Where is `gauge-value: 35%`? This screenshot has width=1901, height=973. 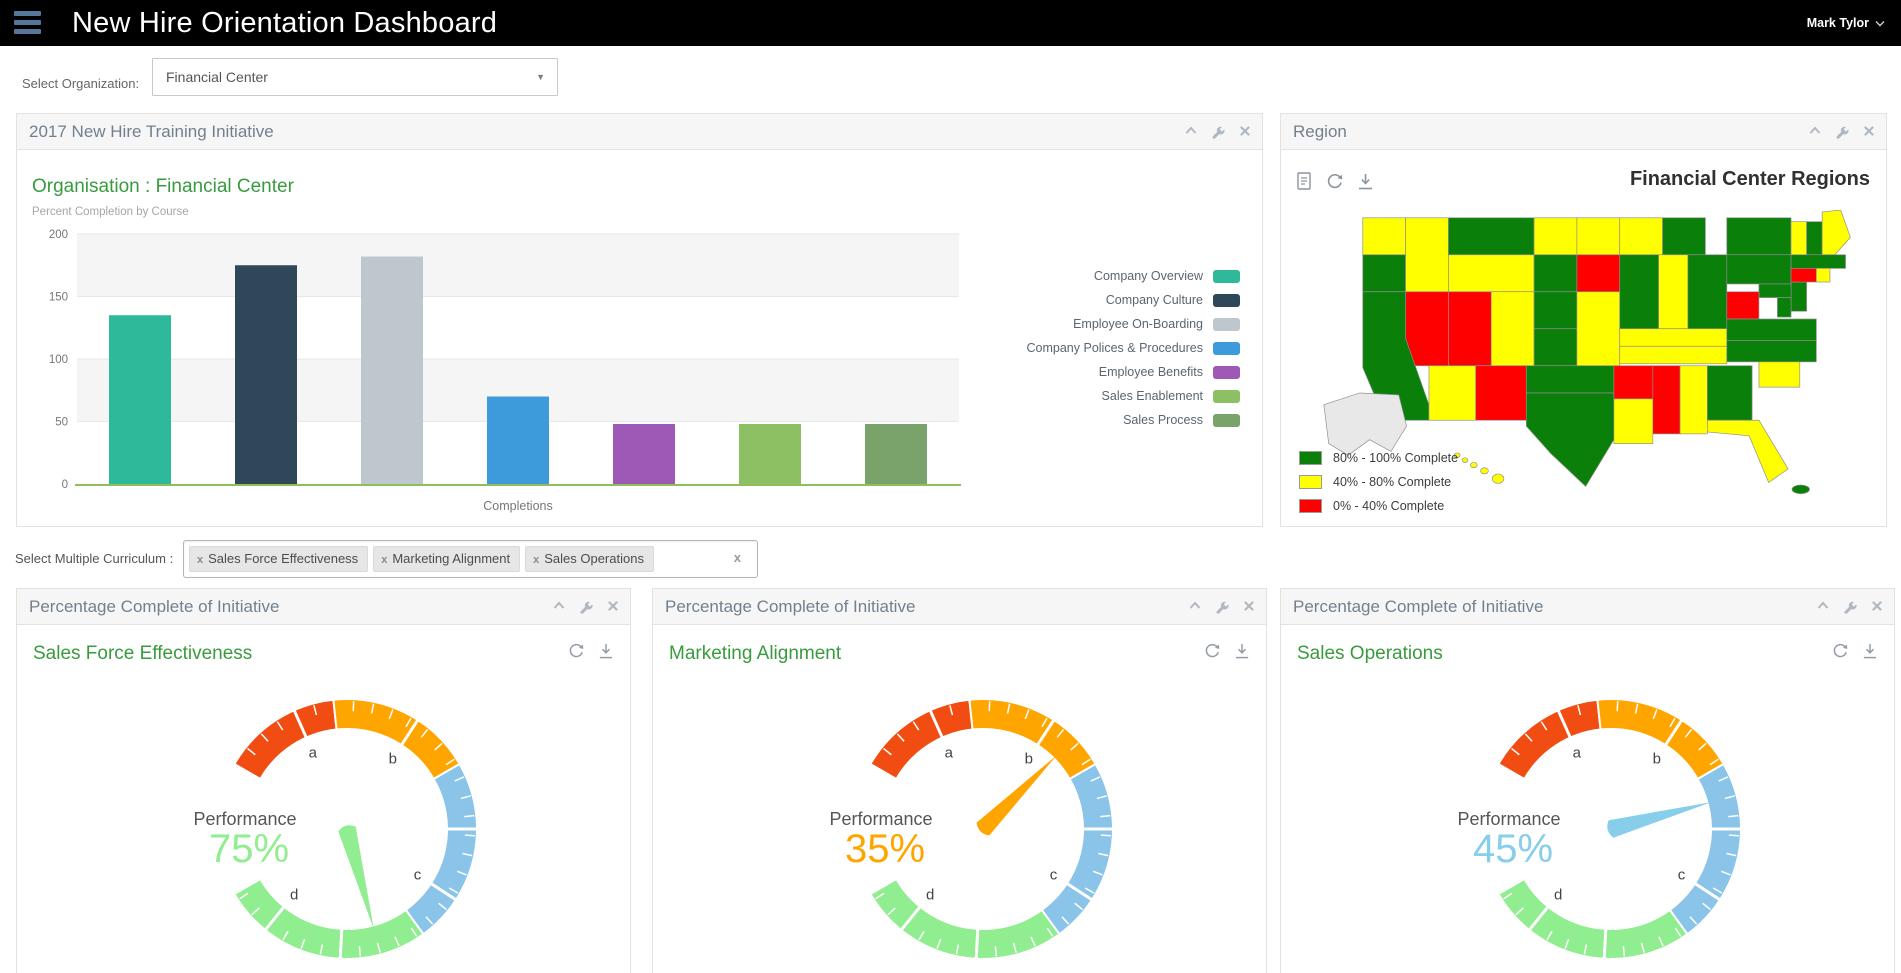 gauge-value: 35% is located at coordinates (885, 849).